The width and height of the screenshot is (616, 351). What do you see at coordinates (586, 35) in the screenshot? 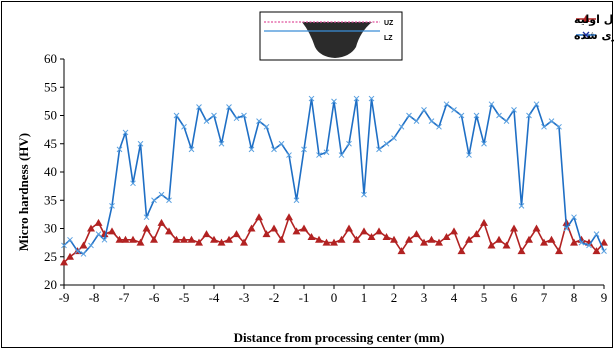
I see `legend-x-marker` at bounding box center [586, 35].